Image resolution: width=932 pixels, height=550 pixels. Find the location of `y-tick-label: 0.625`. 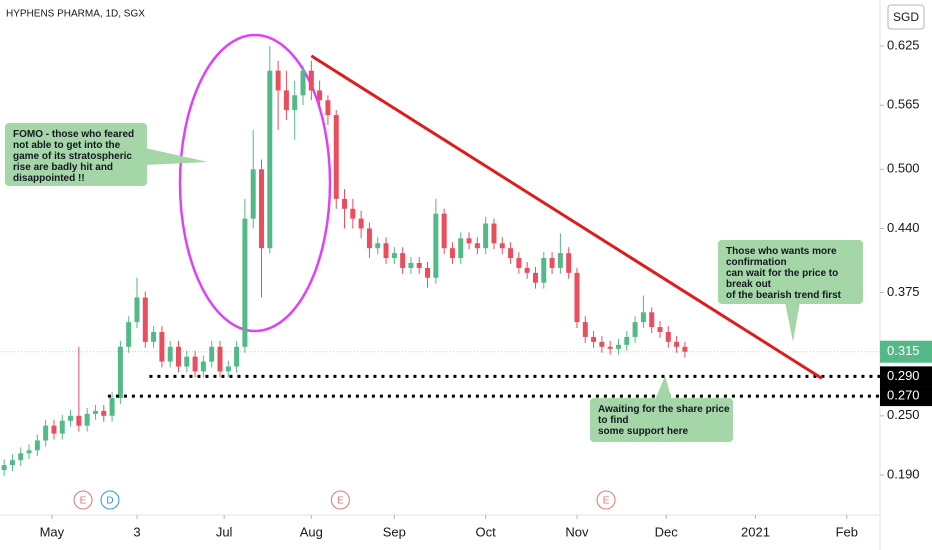

y-tick-label: 0.625 is located at coordinates (903, 44).